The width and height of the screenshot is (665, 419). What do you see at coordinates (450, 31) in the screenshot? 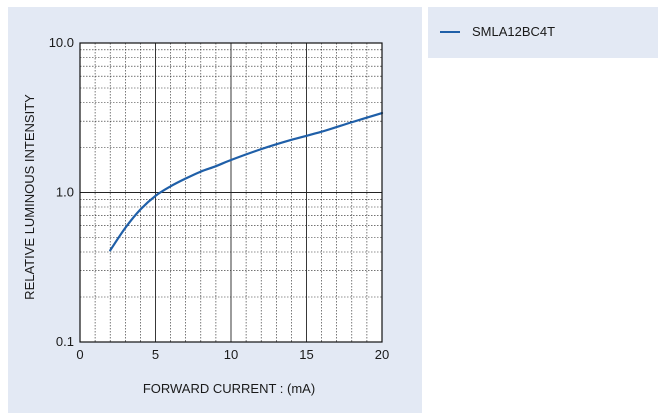
I see `legend-swatch-line` at bounding box center [450, 31].